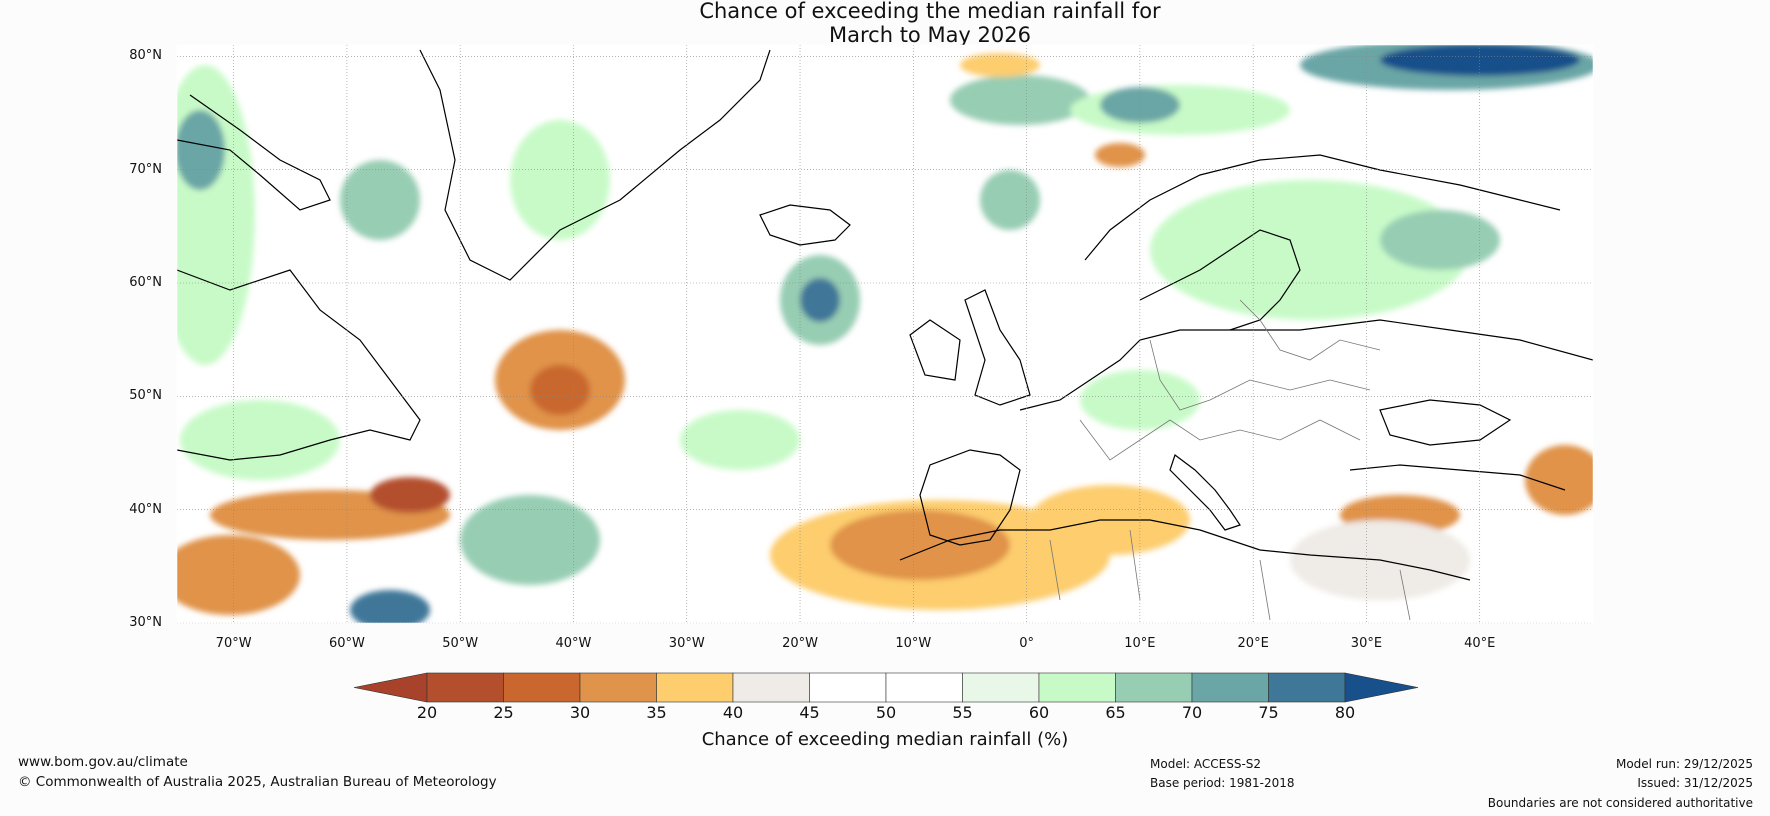  Describe the element at coordinates (145, 169) in the screenshot. I see `latitude-label: 70°N` at that location.